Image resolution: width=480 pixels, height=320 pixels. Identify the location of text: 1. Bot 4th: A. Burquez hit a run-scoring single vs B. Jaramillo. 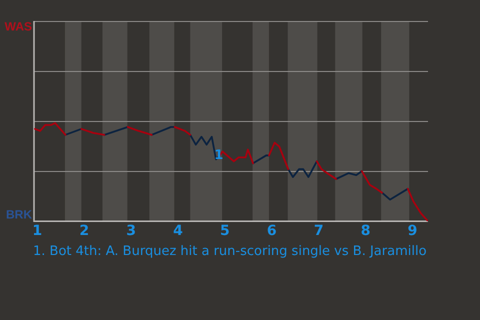
(230, 251).